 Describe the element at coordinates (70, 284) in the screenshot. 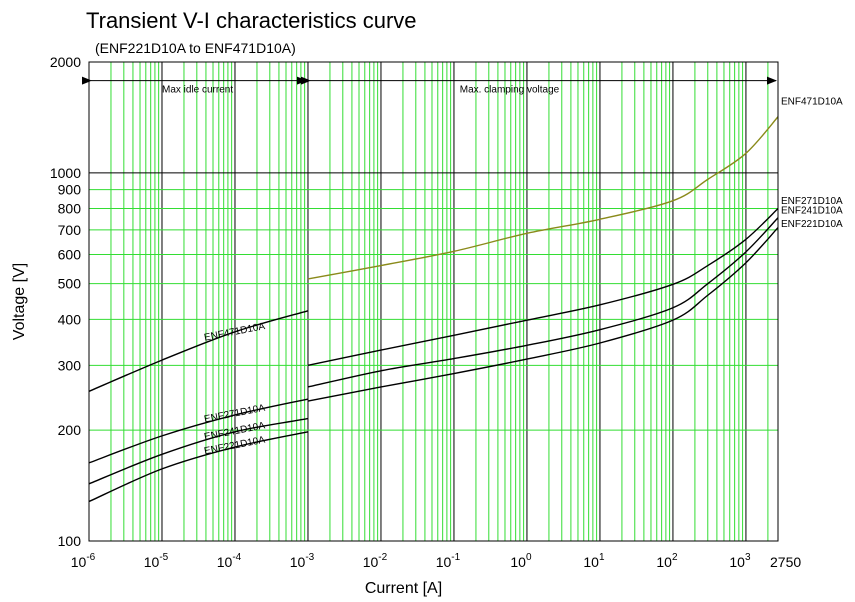

I see `y-tick-label: 500` at that location.